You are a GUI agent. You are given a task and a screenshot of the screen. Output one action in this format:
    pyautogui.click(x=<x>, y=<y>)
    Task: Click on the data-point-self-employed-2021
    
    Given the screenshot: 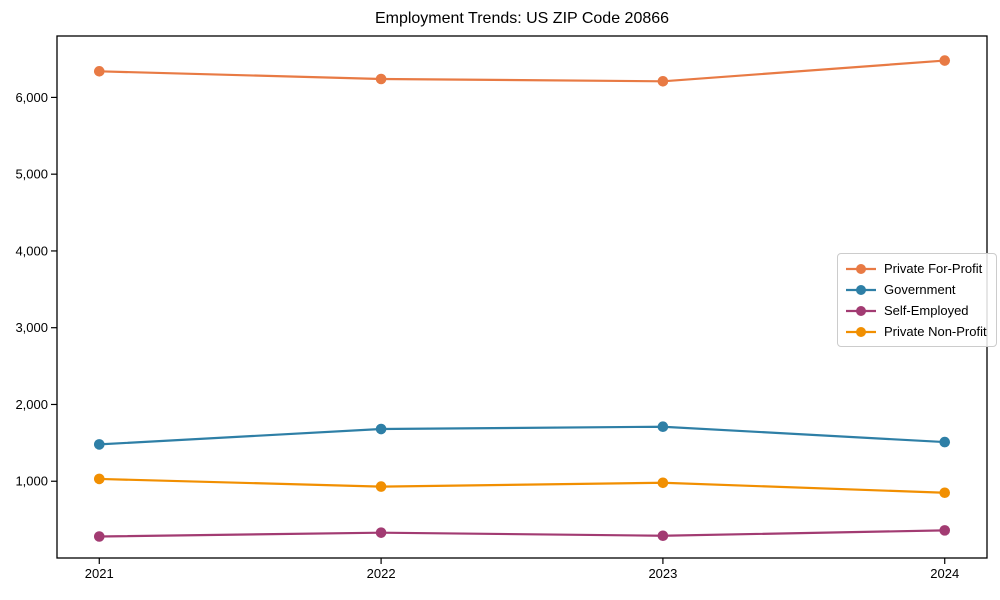 What is the action you would take?
    pyautogui.click(x=99, y=536)
    